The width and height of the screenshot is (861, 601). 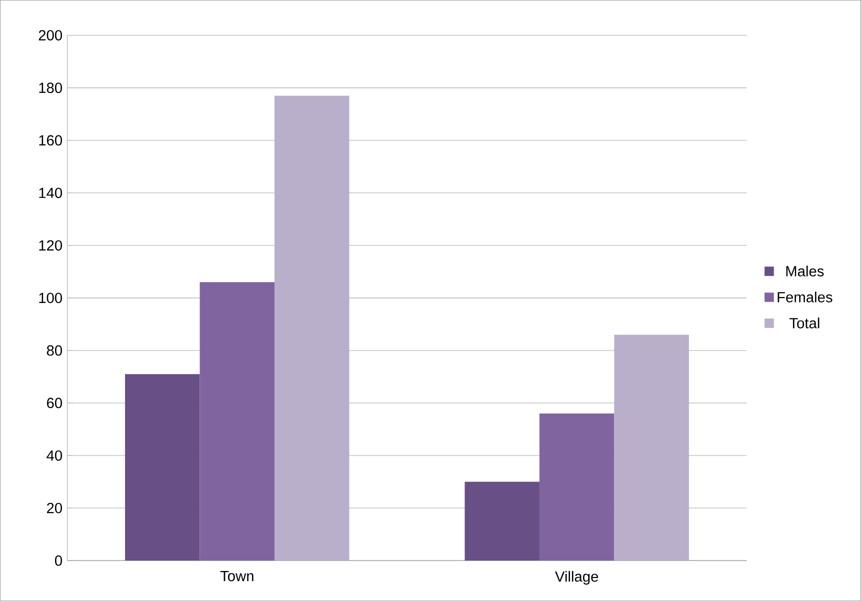 What do you see at coordinates (237, 576) in the screenshot?
I see `x-tick-label: Town` at bounding box center [237, 576].